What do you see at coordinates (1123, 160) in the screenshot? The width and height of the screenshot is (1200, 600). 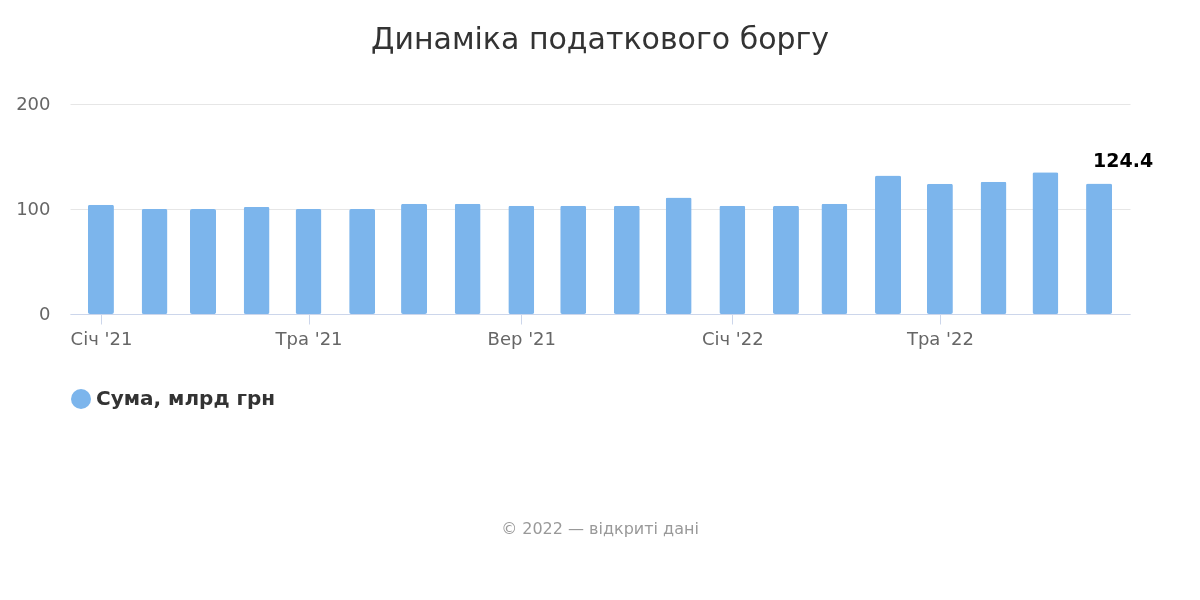 I see `data-label: 124.4` at bounding box center [1123, 160].